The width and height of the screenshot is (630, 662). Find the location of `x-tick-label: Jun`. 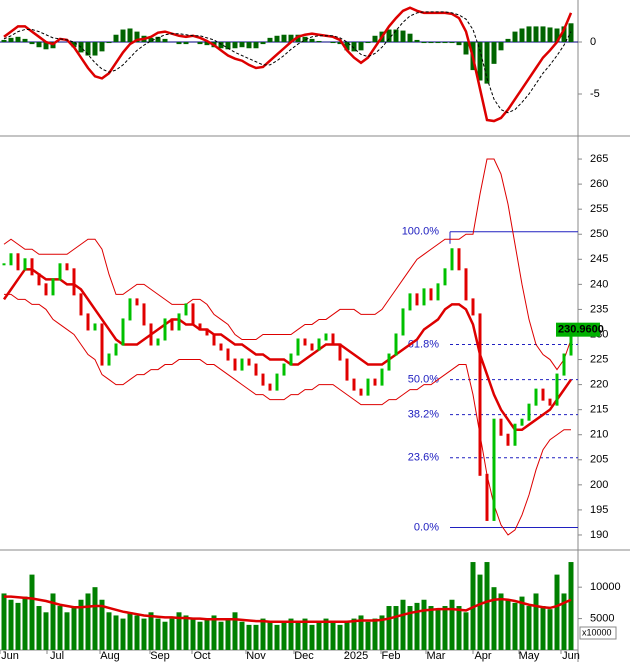

x-tick-label: Jun is located at coordinates (571, 656).